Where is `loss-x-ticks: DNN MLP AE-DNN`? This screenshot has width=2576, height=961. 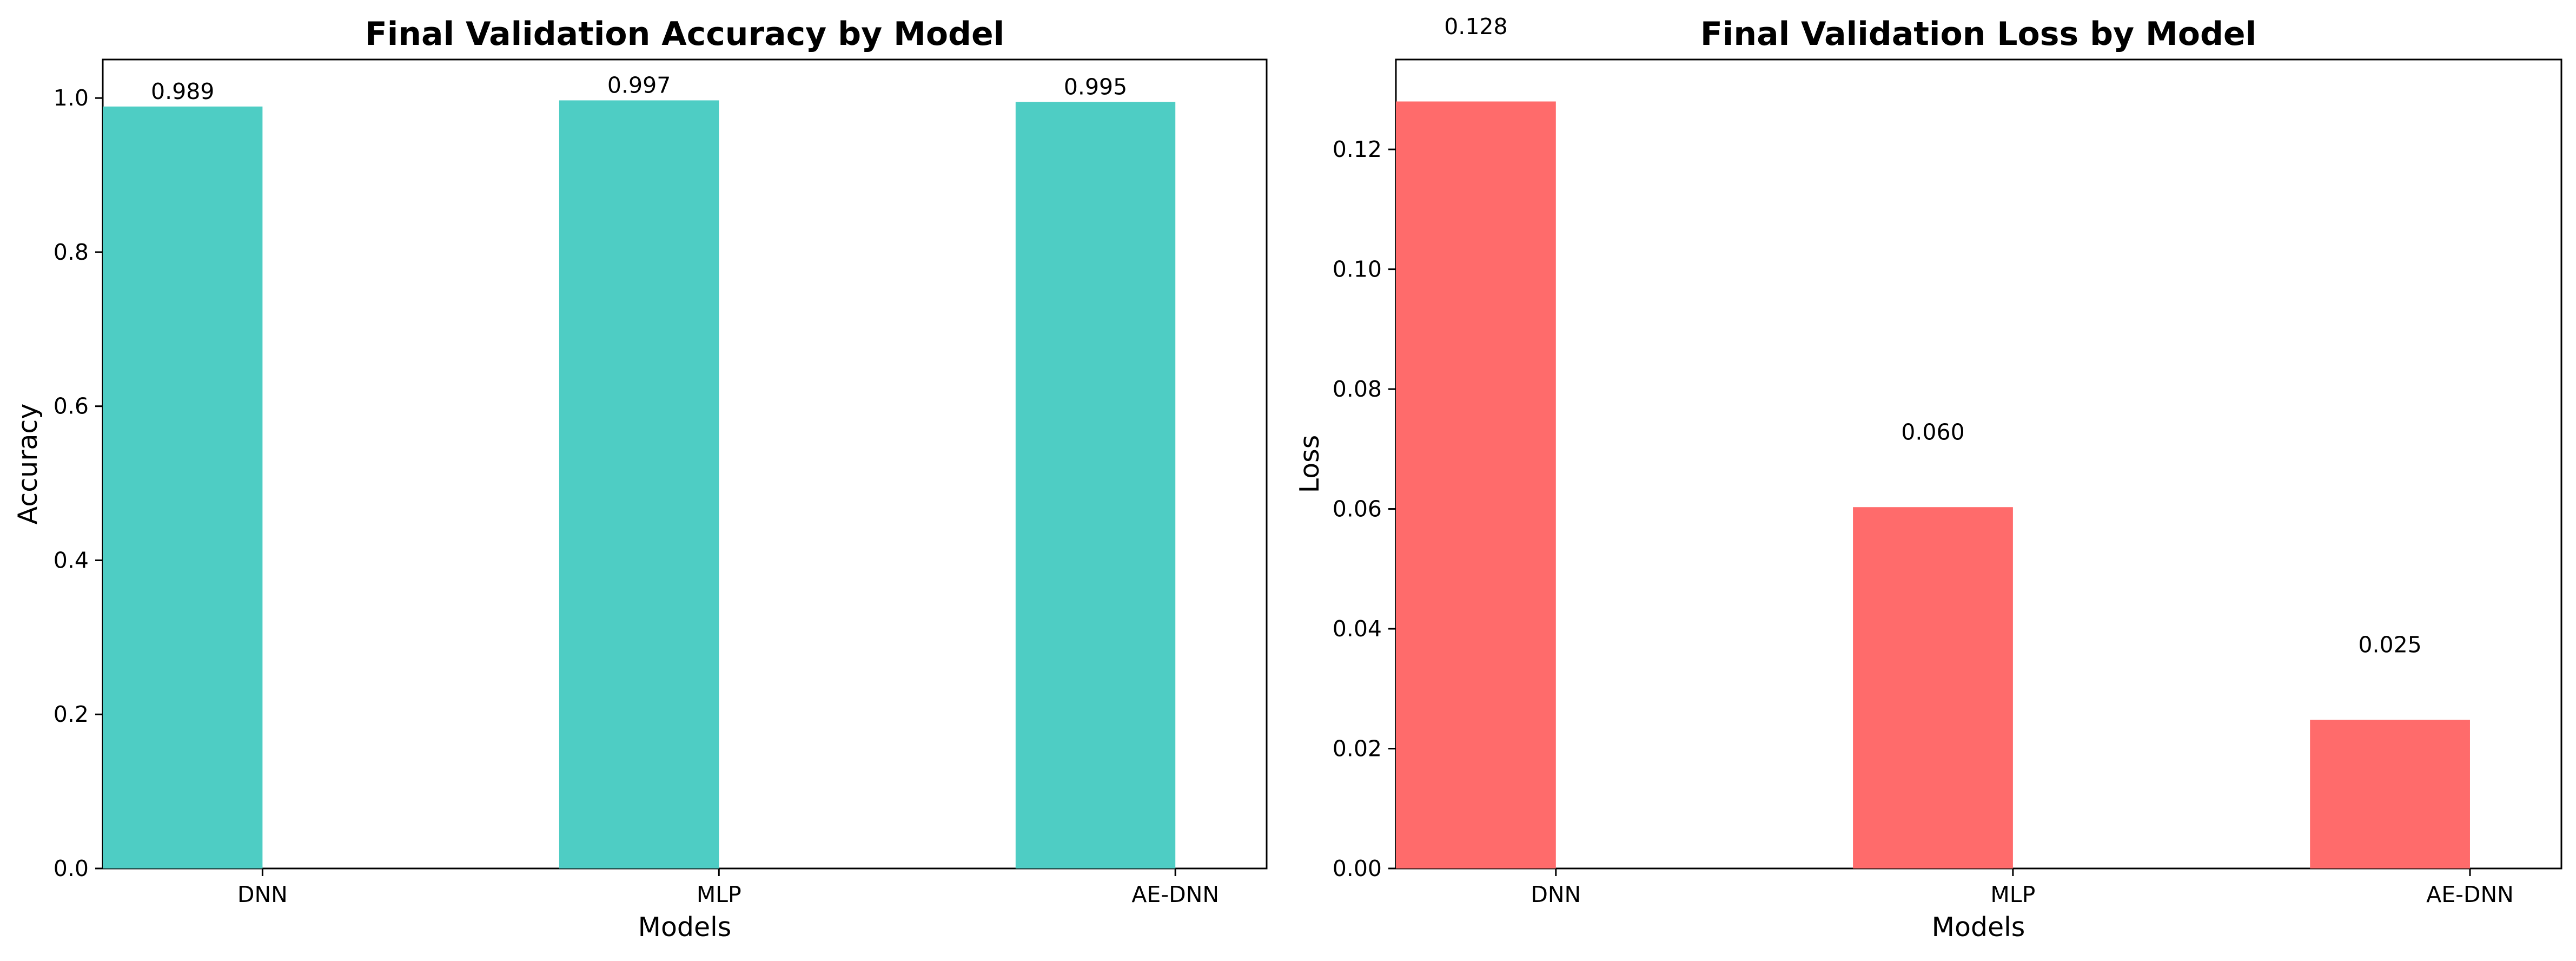
loss-x-ticks: DNN MLP AE-DNN is located at coordinates (2023, 888).